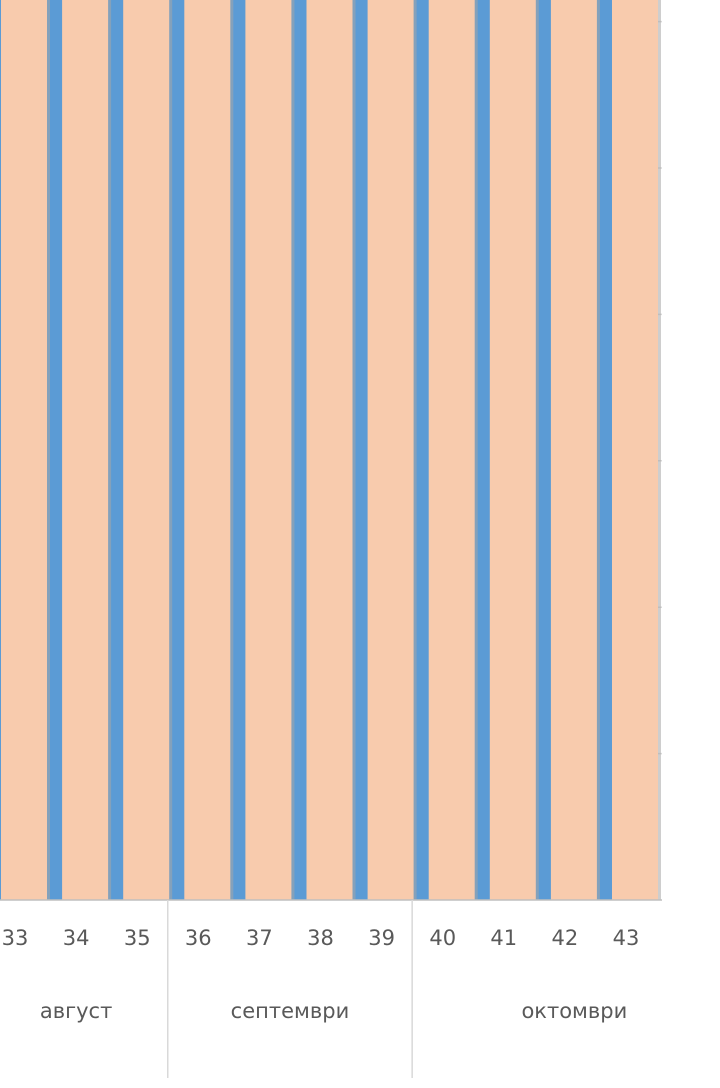 This screenshot has height=1088, width=720. What do you see at coordinates (381, 938) in the screenshot?
I see `x-tick-label: 39` at bounding box center [381, 938].